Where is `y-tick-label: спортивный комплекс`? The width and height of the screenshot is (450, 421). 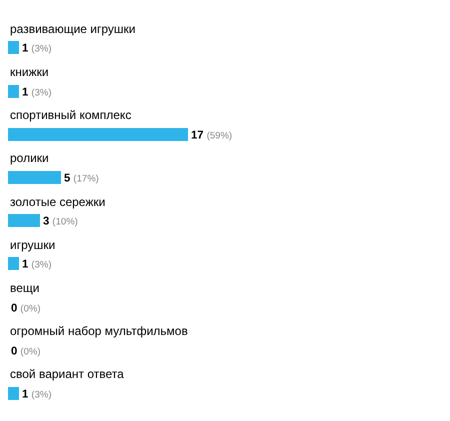 y-tick-label: спортивный комплекс is located at coordinates (71, 115).